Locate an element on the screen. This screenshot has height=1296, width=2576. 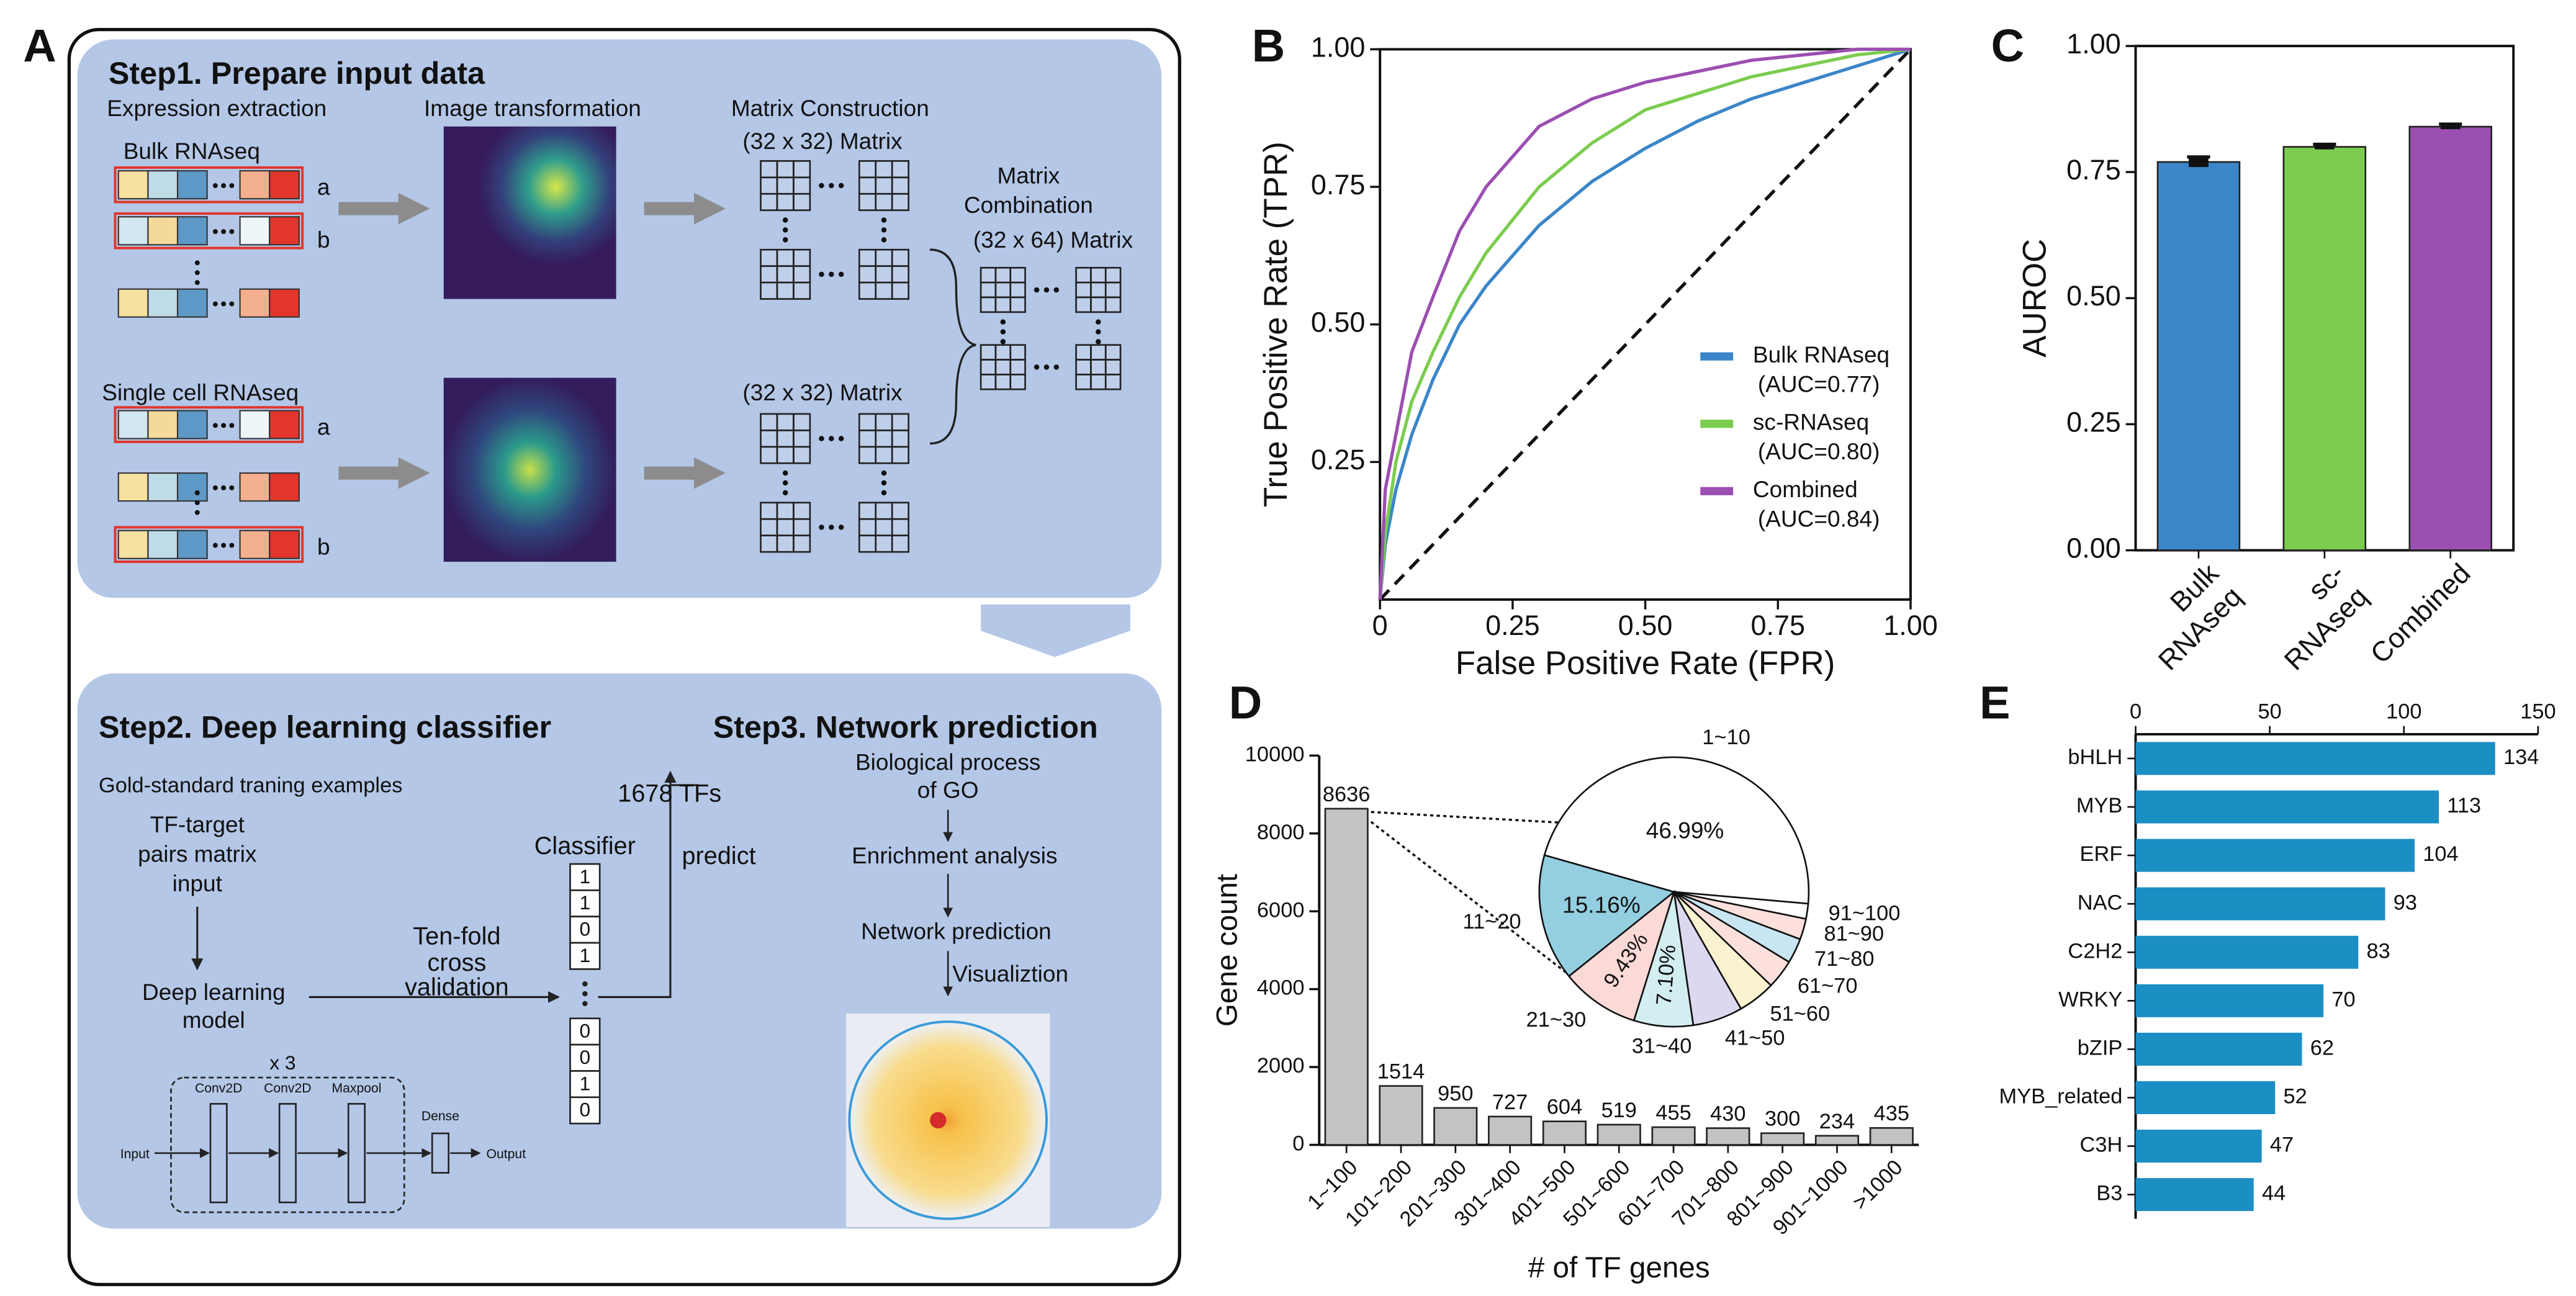
data-label: 455 is located at coordinates (1673, 1113).